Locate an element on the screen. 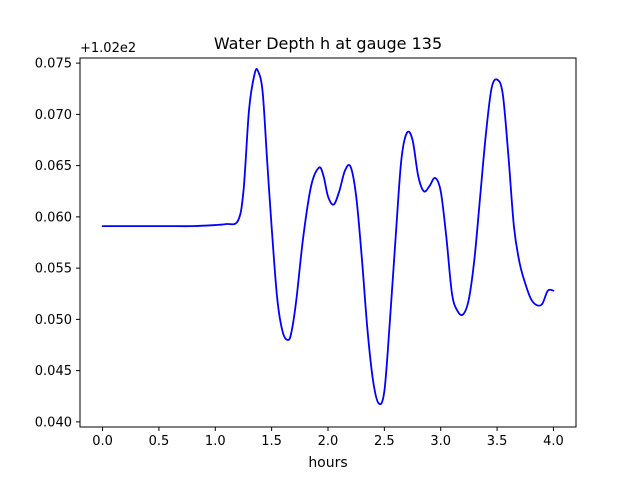  y-tick-label: 0.065 is located at coordinates (53, 166).